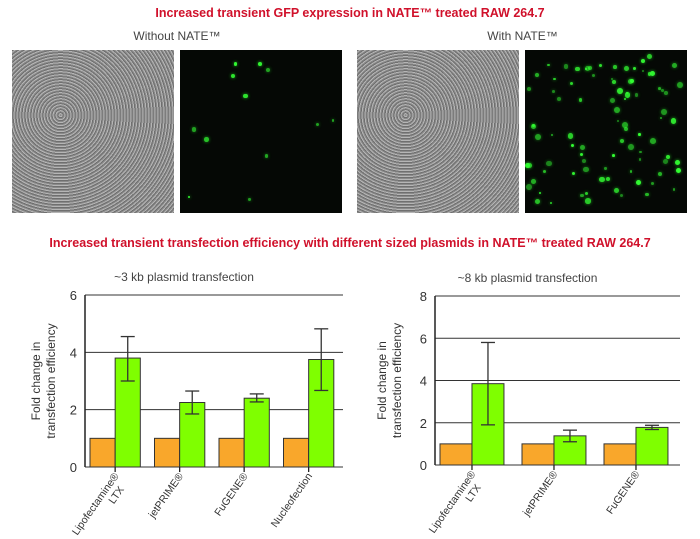  I want to click on x-tick-label: Nucleofection, so click(292, 500).